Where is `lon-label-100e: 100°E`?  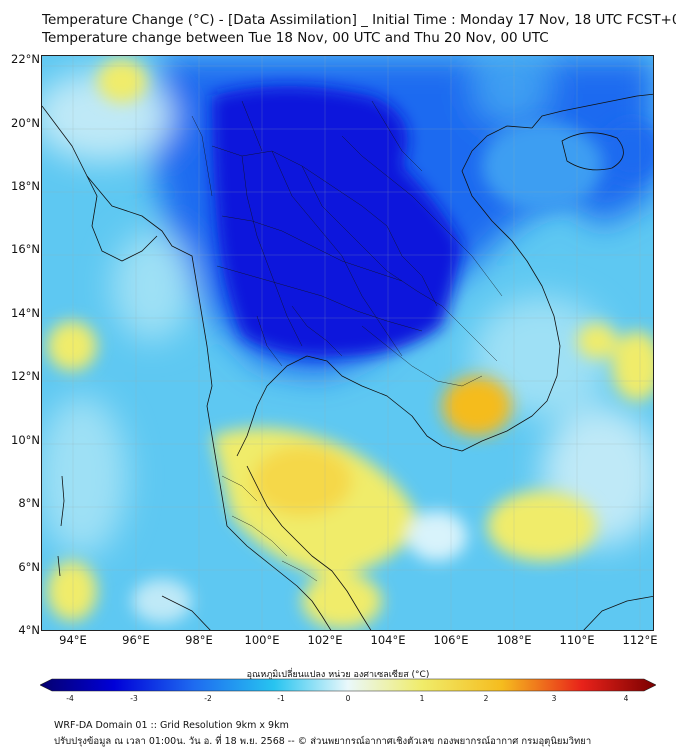
lon-label-100e: 100°E is located at coordinates (262, 640).